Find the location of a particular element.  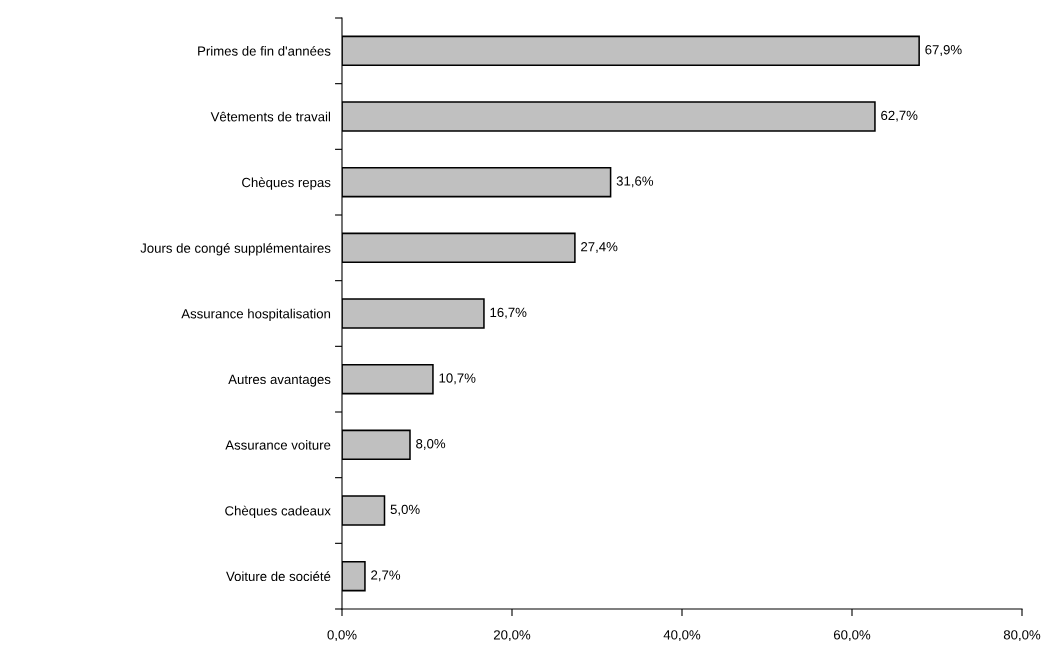

data-label: 31,6% is located at coordinates (635, 182).